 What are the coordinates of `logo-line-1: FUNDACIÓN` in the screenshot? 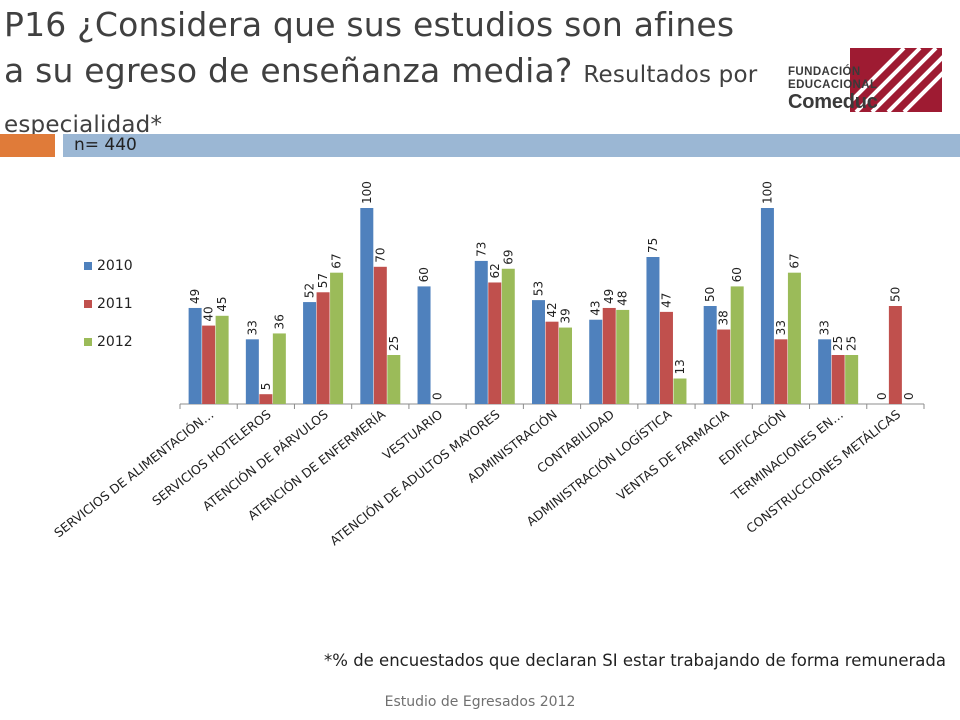 It's located at (824, 72).